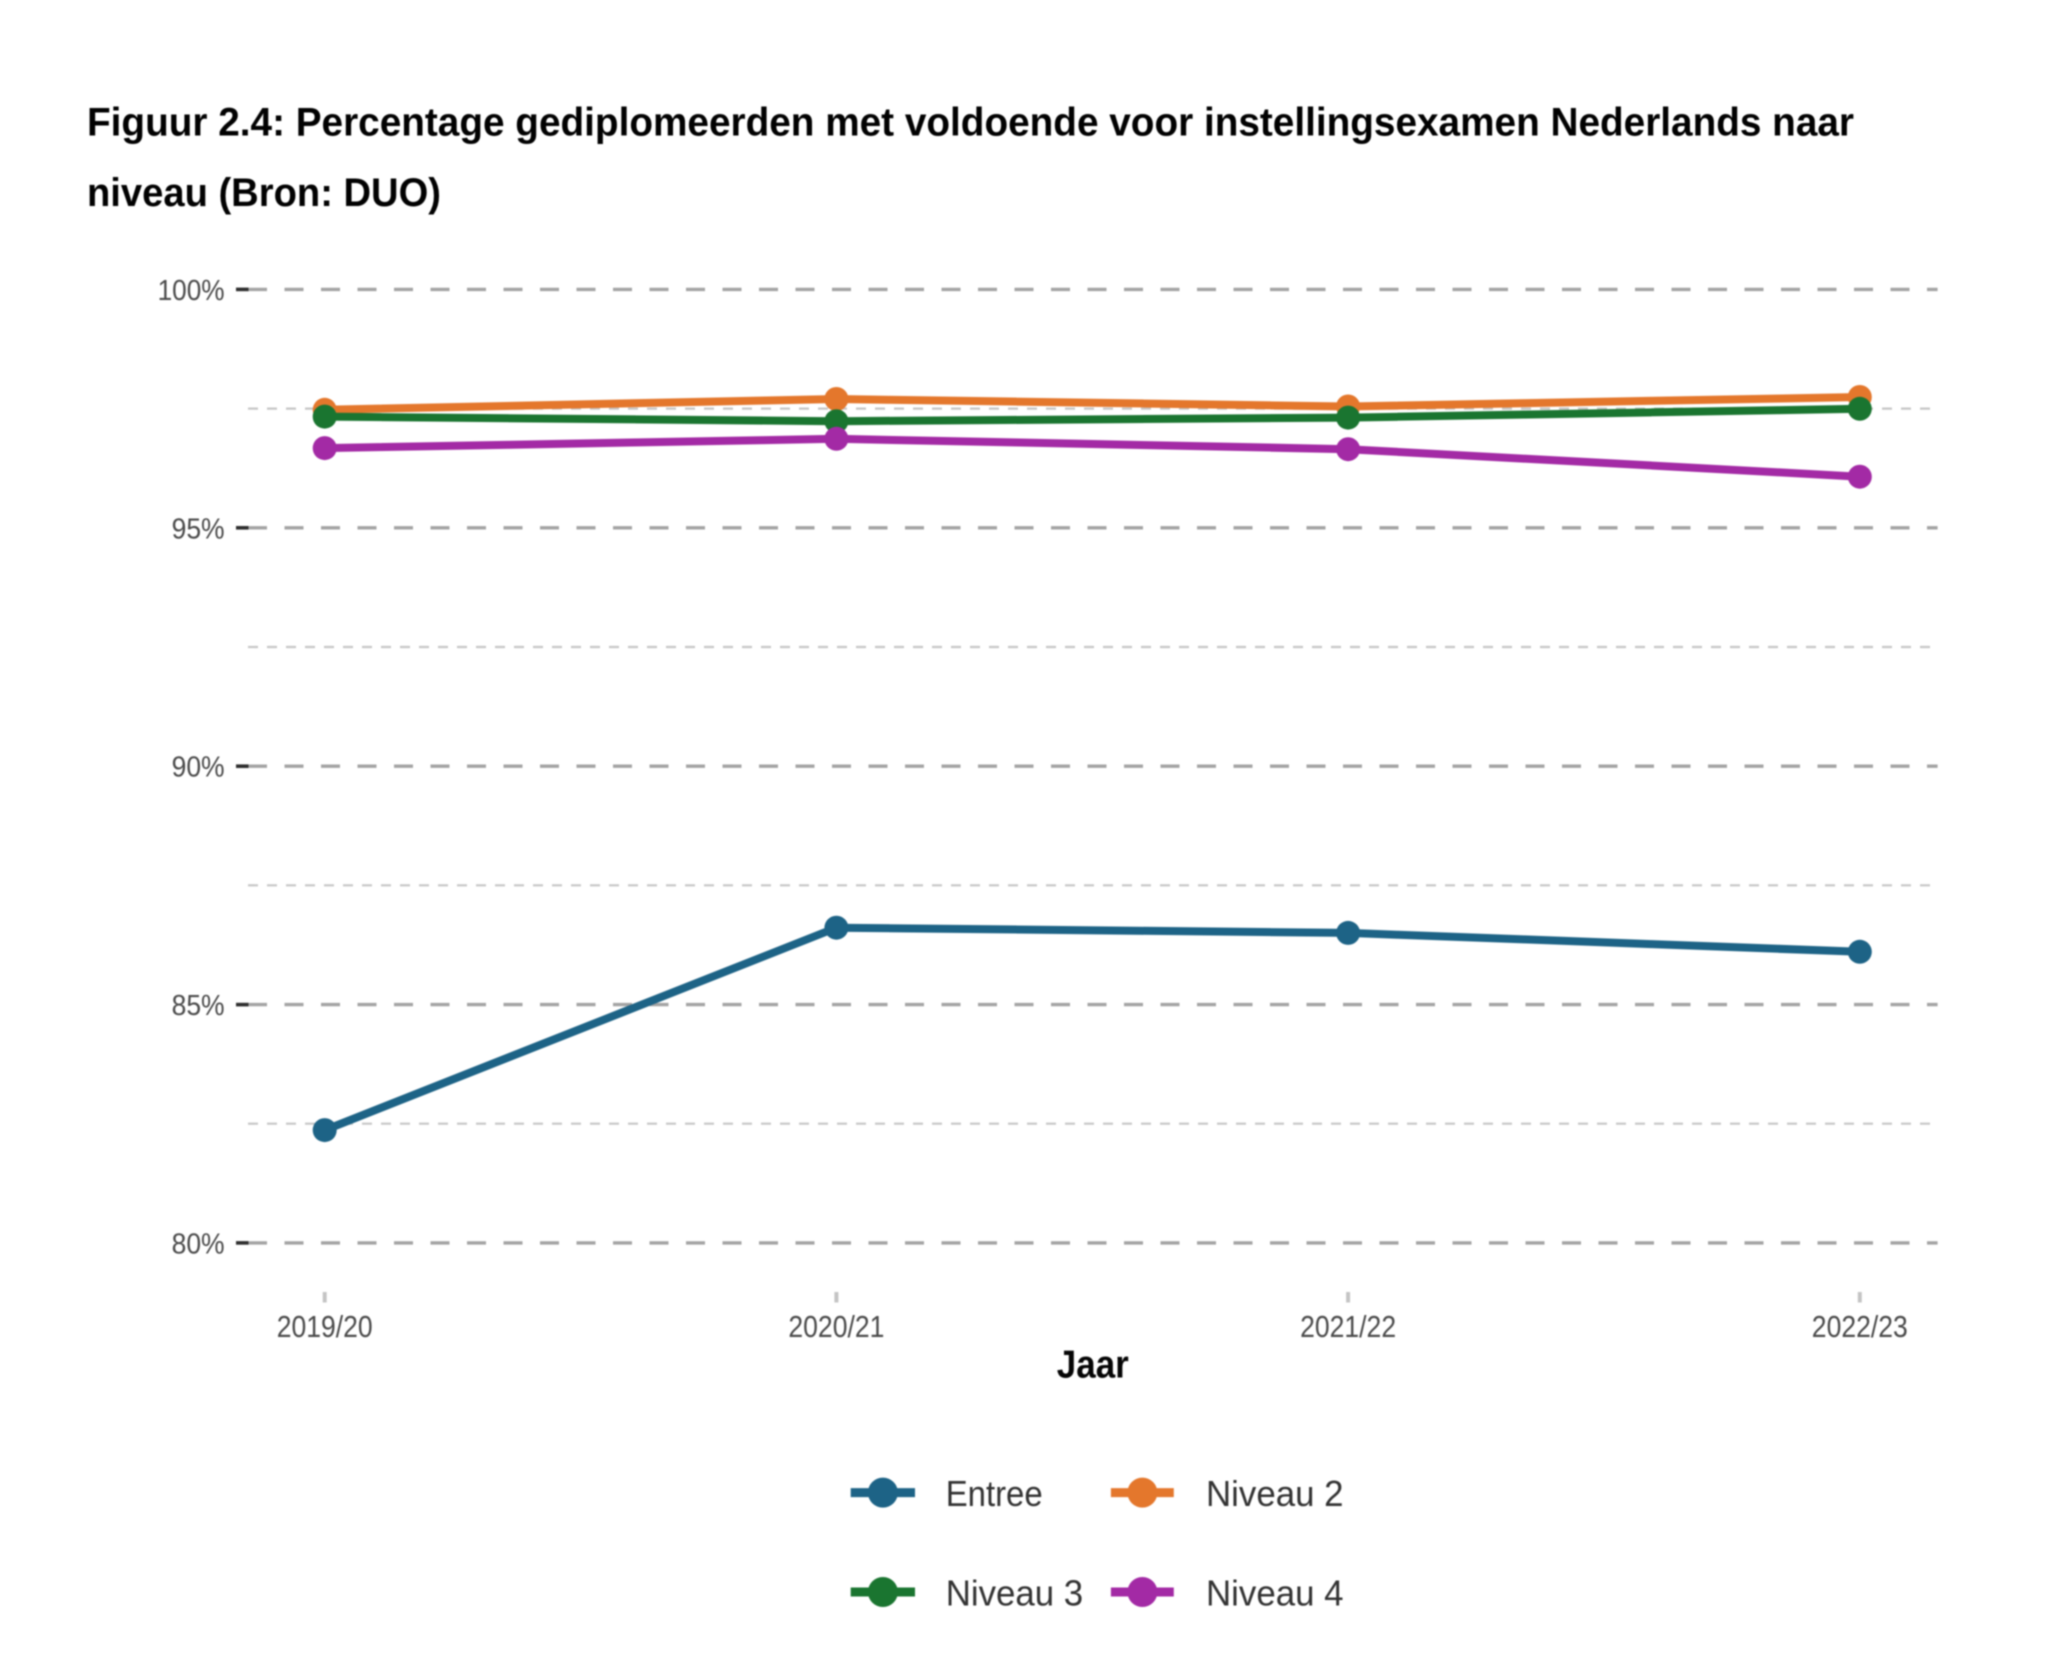 The image size is (2052, 1675). Describe the element at coordinates (994, 1493) in the screenshot. I see `svg-text: Entree` at that location.